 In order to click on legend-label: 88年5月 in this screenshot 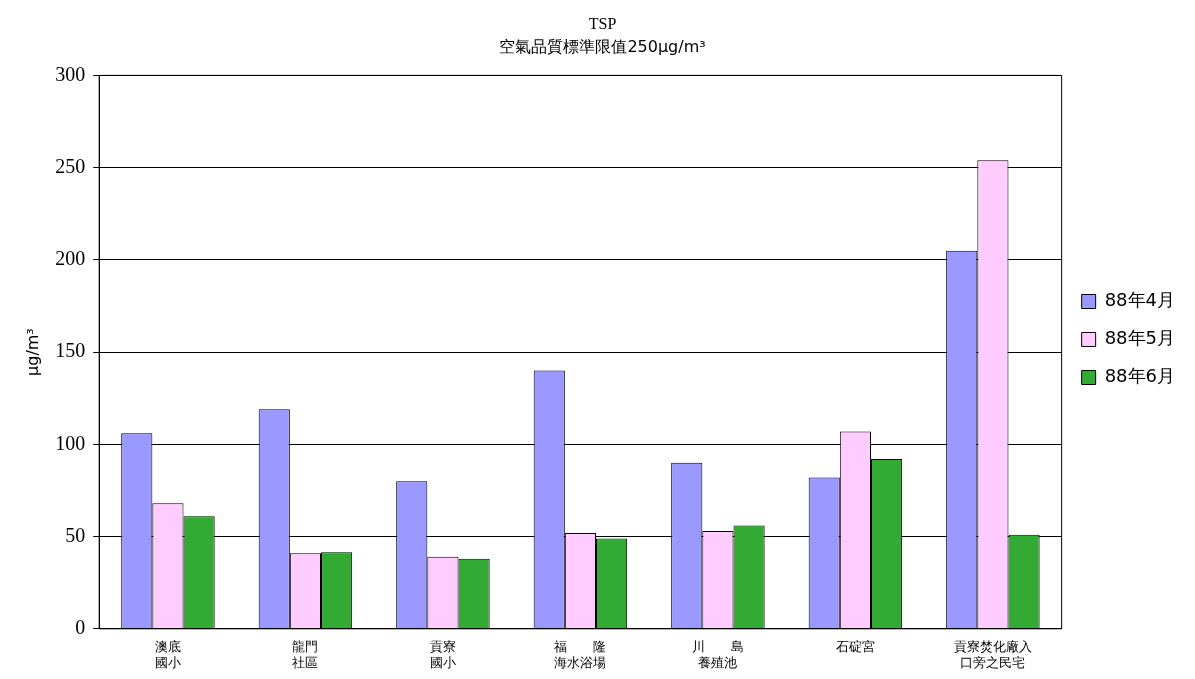, I will do `click(1139, 338)`.